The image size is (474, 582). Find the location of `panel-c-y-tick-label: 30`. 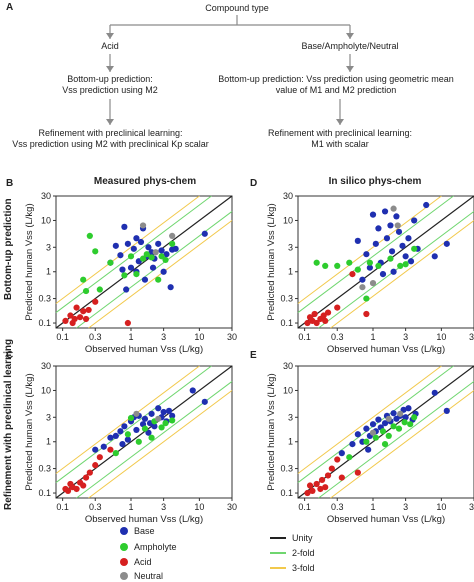

panel-c-y-tick-label: 30 is located at coordinates (46, 366).